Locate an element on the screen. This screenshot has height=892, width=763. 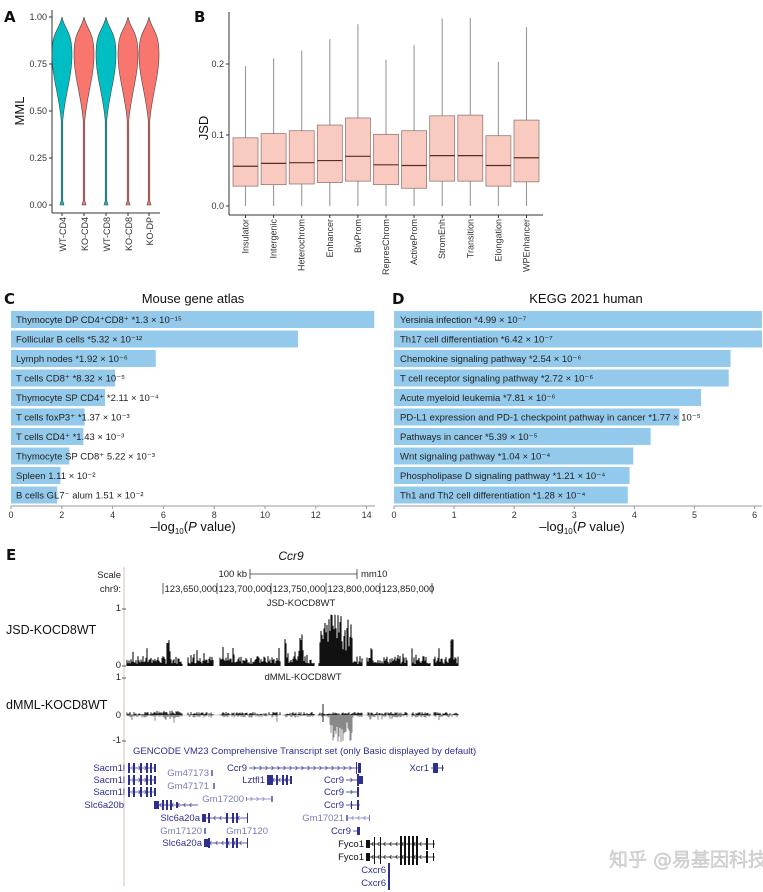
enrichment-bar-label: T cells CD8⁺ *8.32 × 10⁻⁵ is located at coordinates (70, 379).